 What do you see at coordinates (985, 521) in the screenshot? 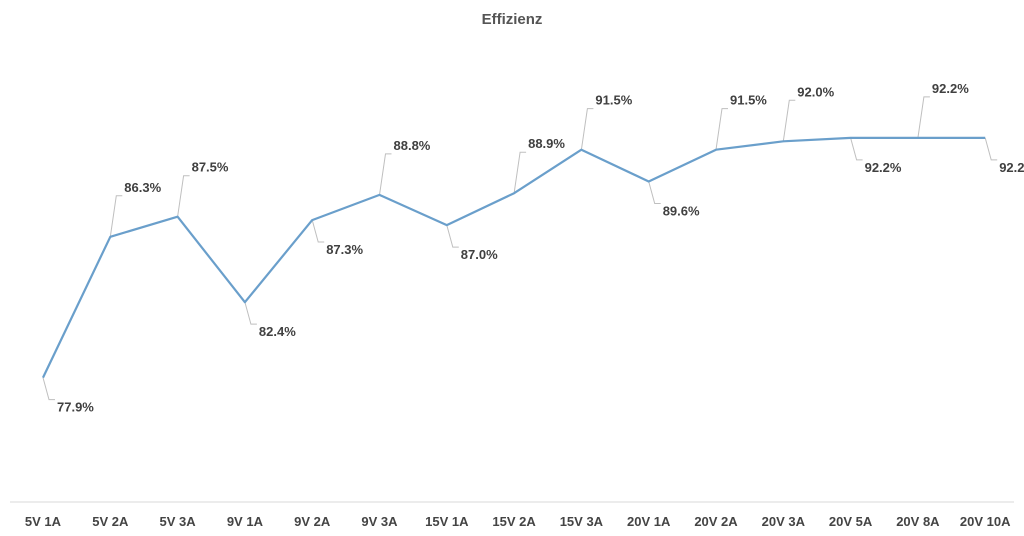
I see `x-tick-label: 20V 10A` at bounding box center [985, 521].